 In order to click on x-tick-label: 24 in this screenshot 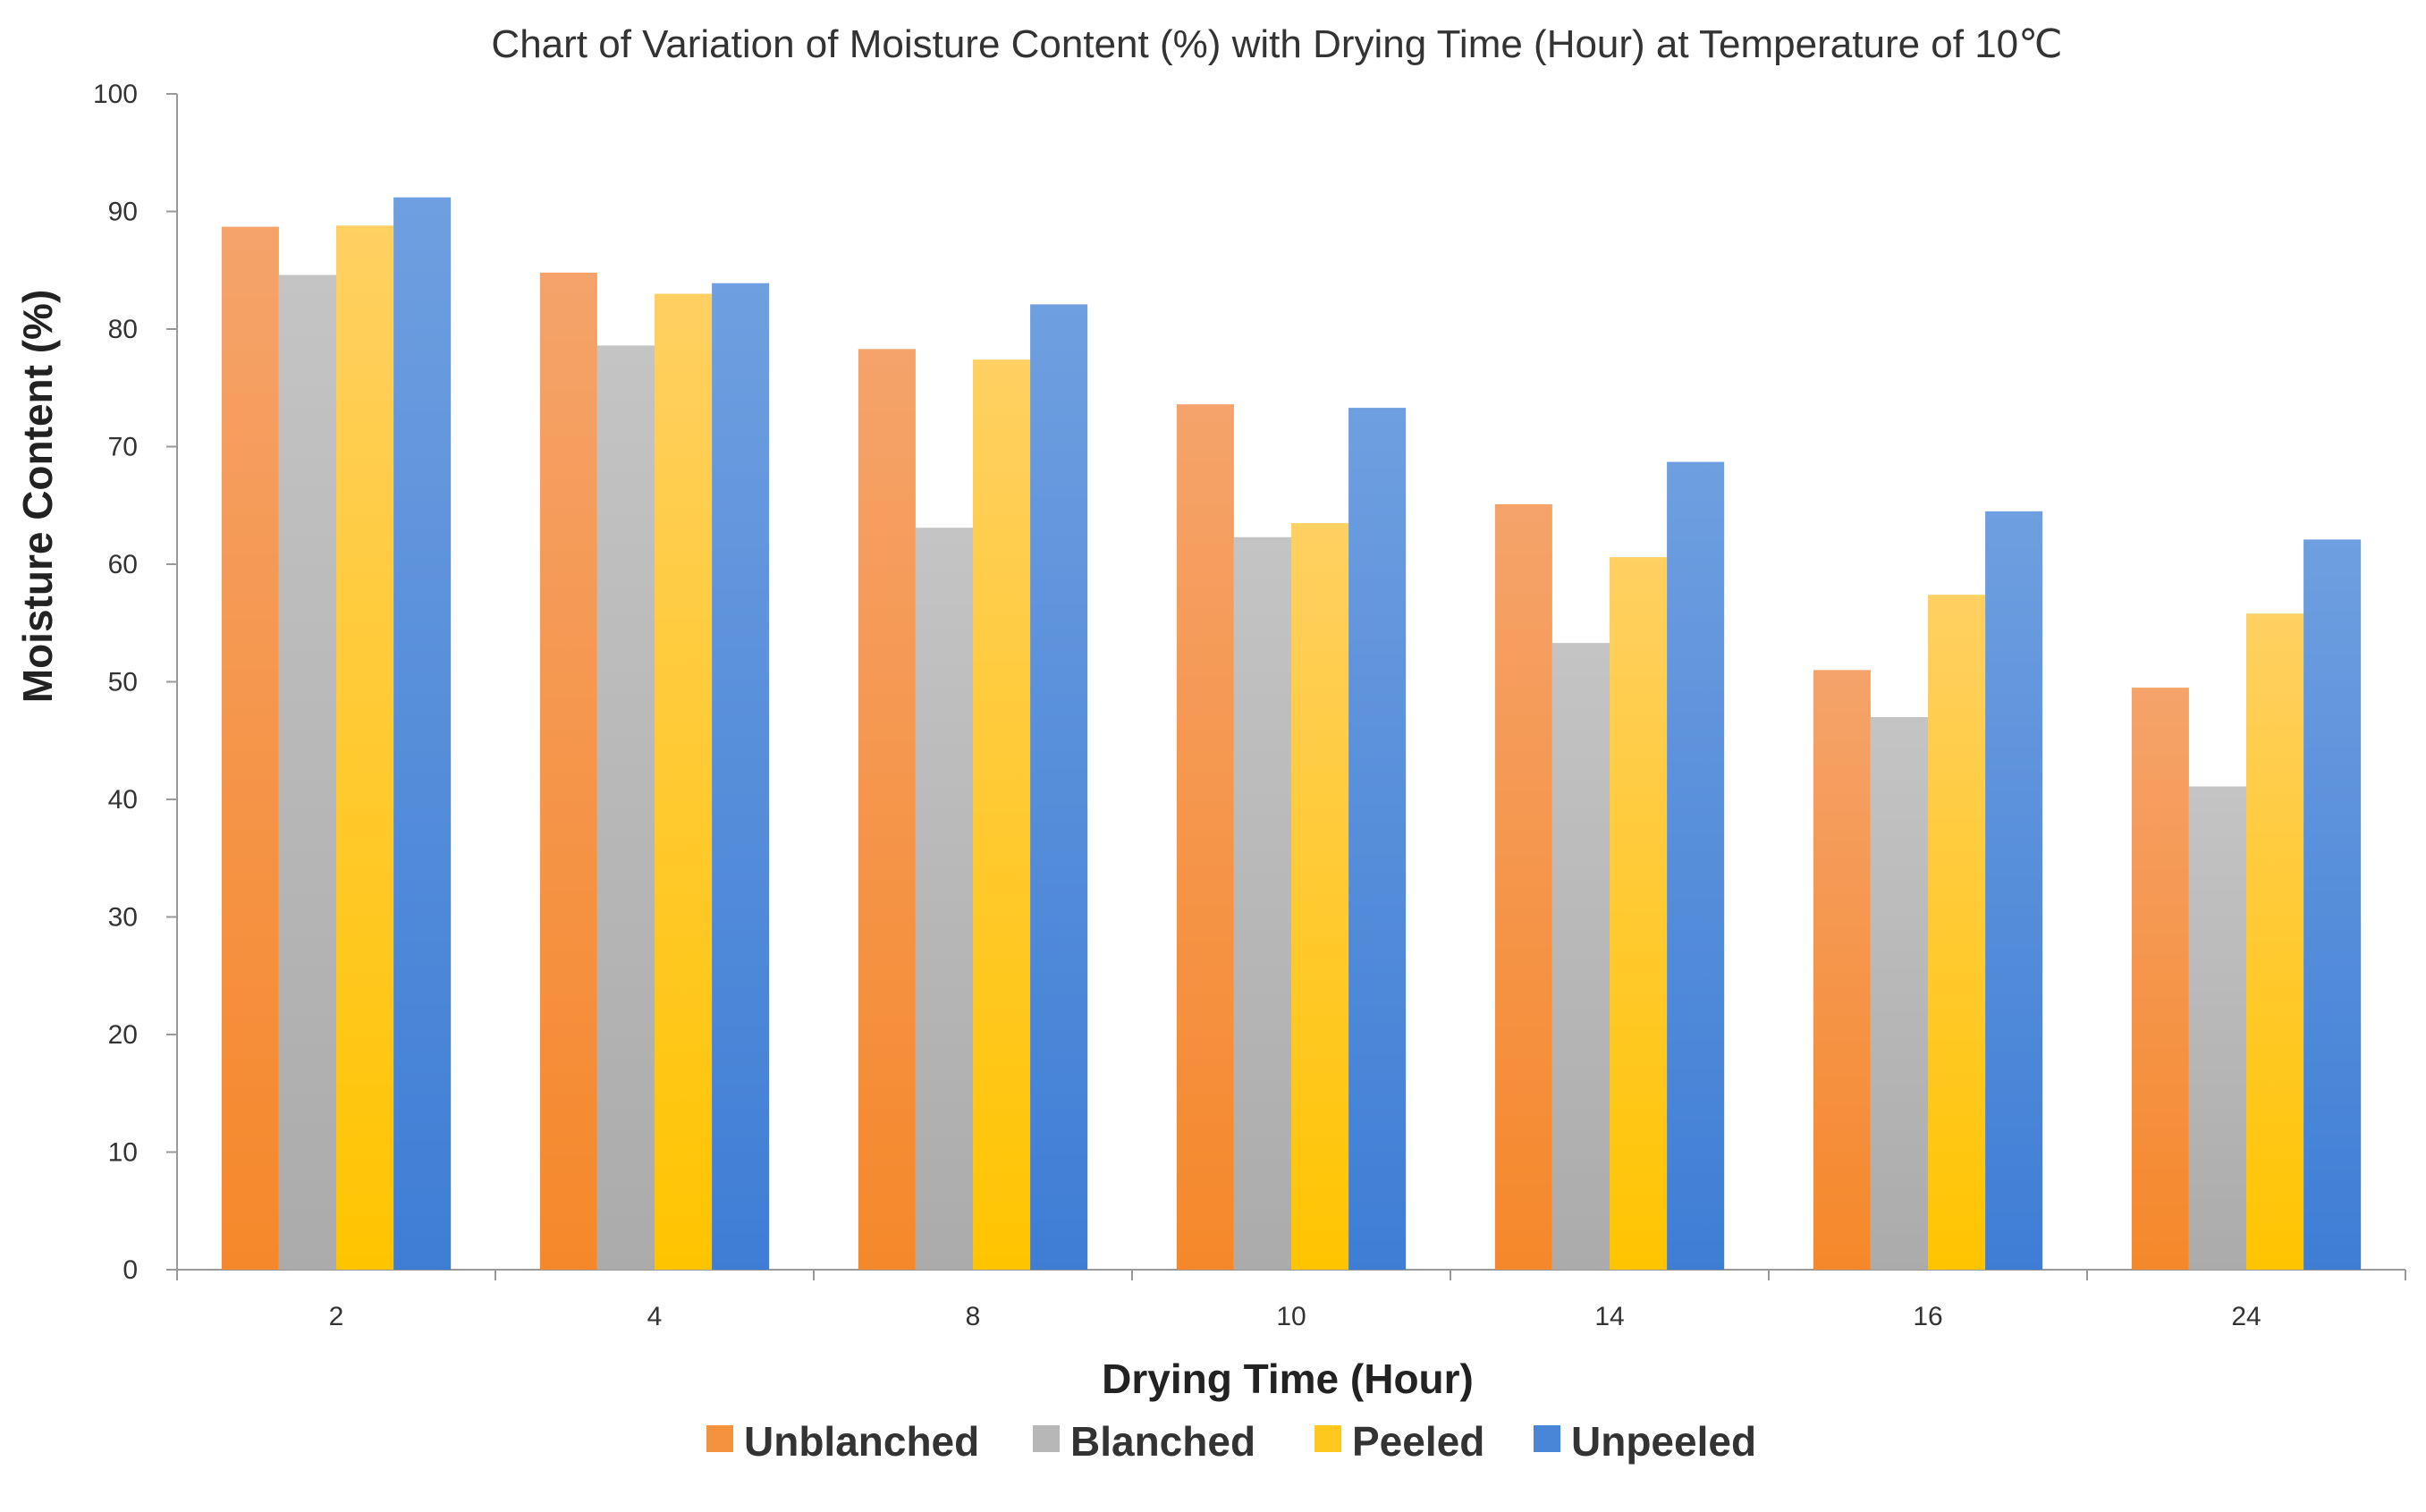, I will do `click(2246, 1316)`.